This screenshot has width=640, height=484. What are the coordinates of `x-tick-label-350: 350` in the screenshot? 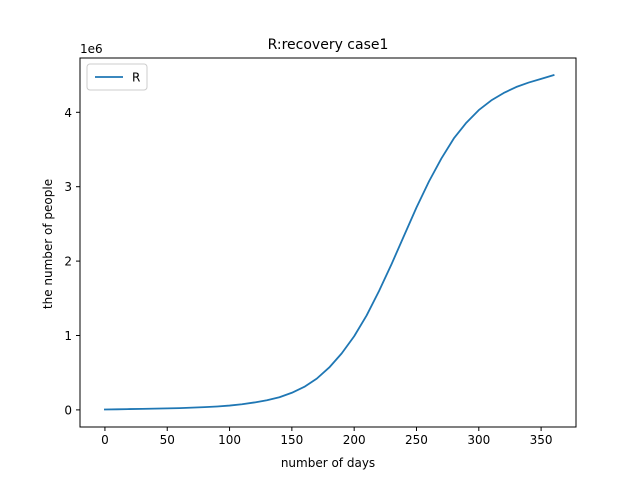 It's located at (541, 440).